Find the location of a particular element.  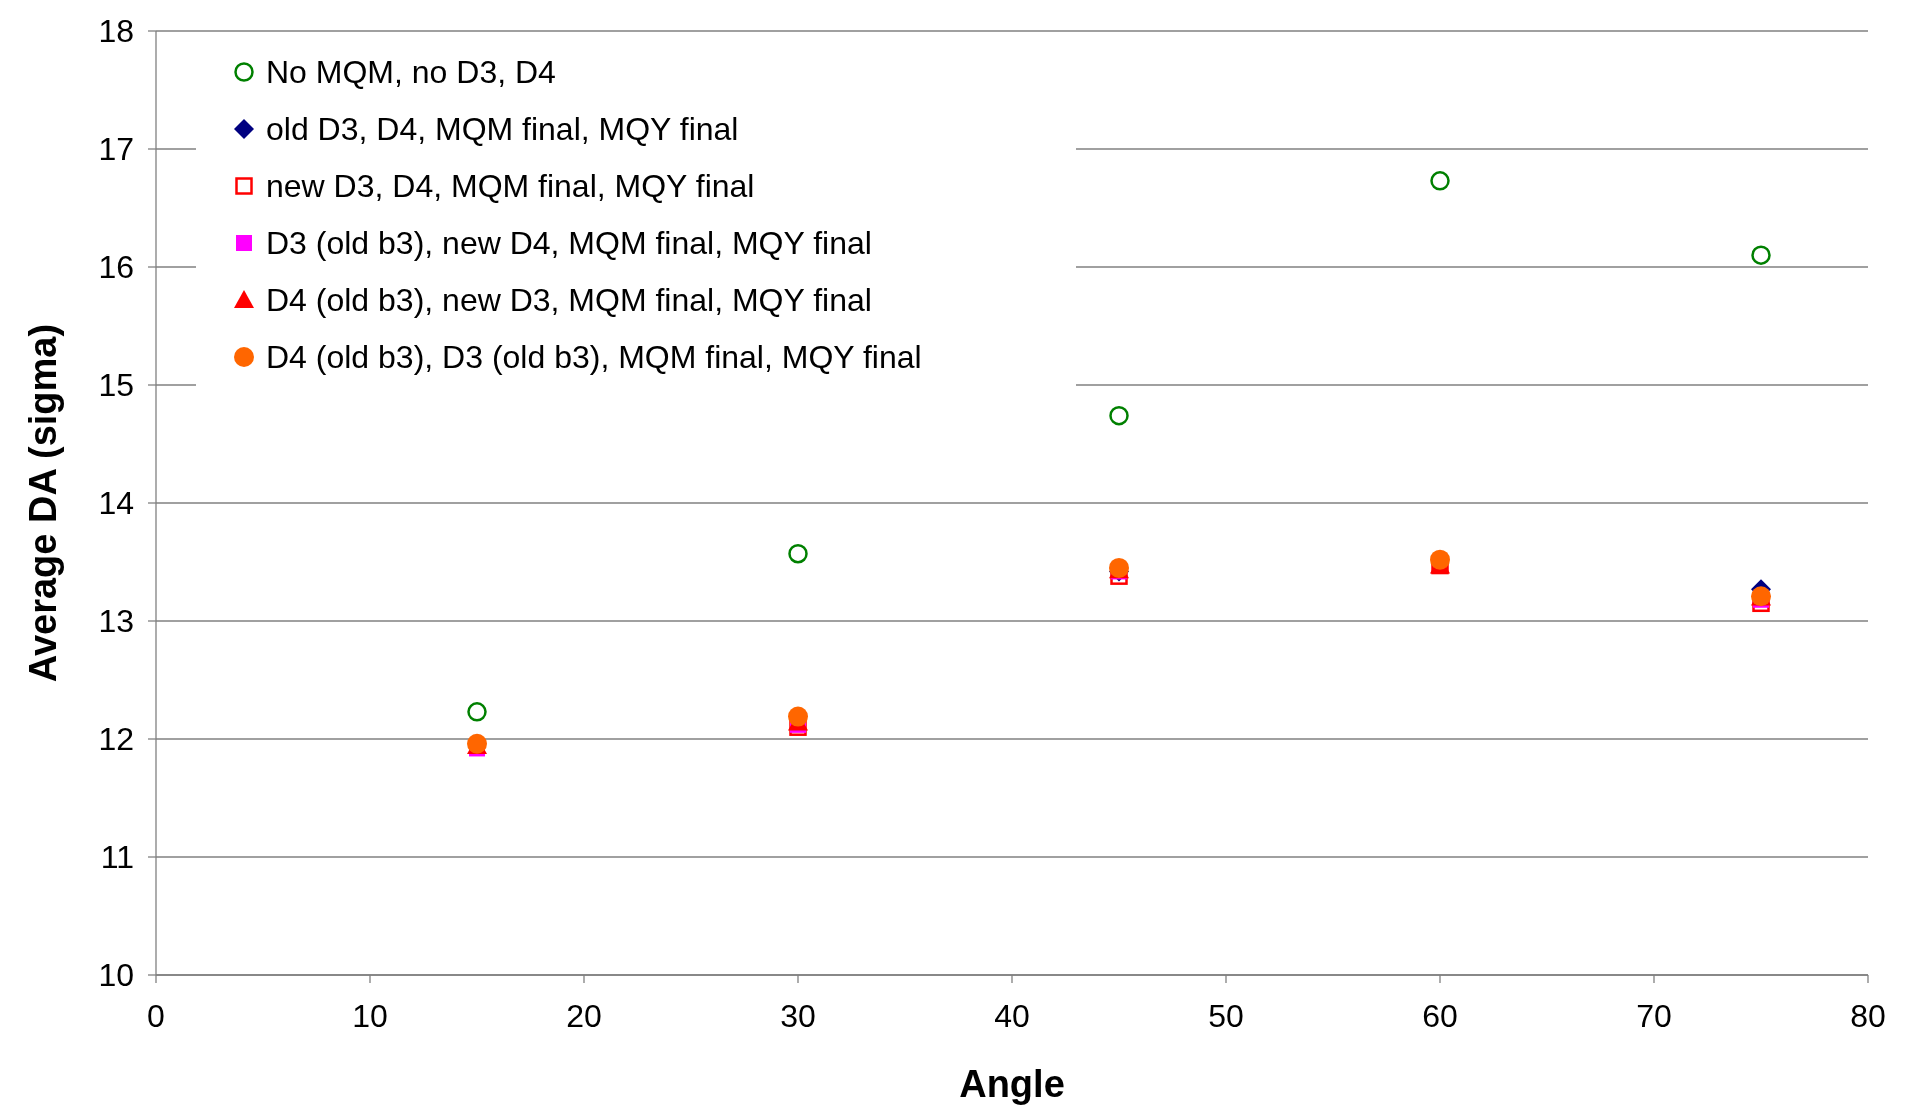

y-tick-label: 12 is located at coordinates (116, 739).